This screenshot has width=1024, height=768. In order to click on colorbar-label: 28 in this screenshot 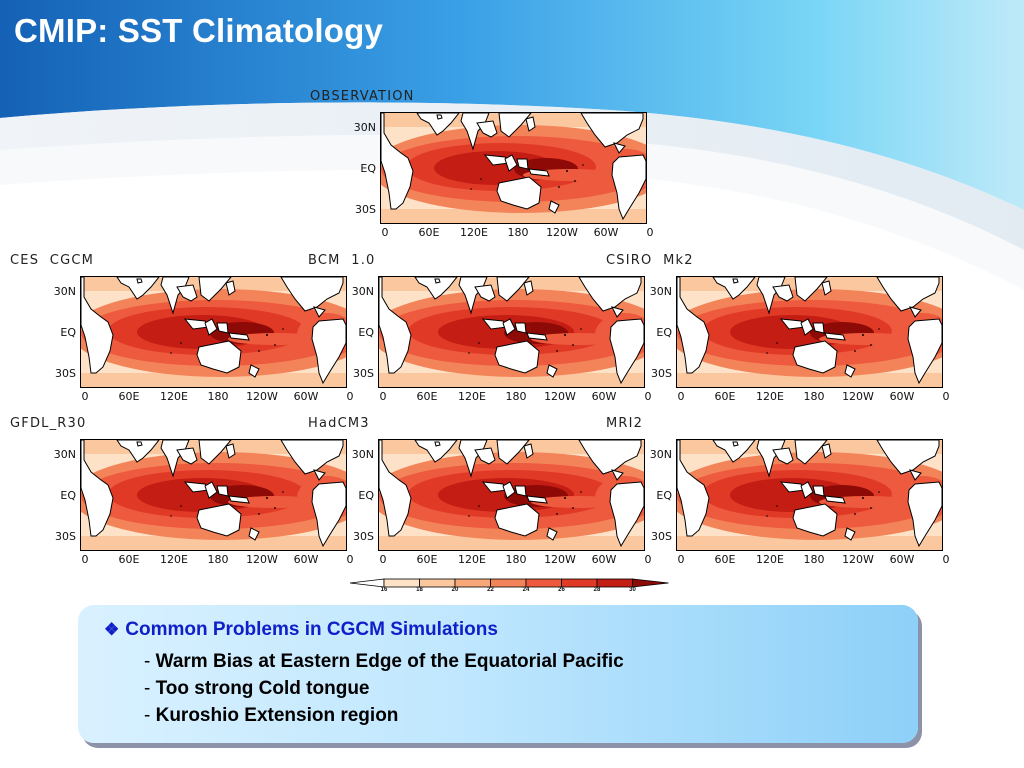, I will do `click(597, 590)`.